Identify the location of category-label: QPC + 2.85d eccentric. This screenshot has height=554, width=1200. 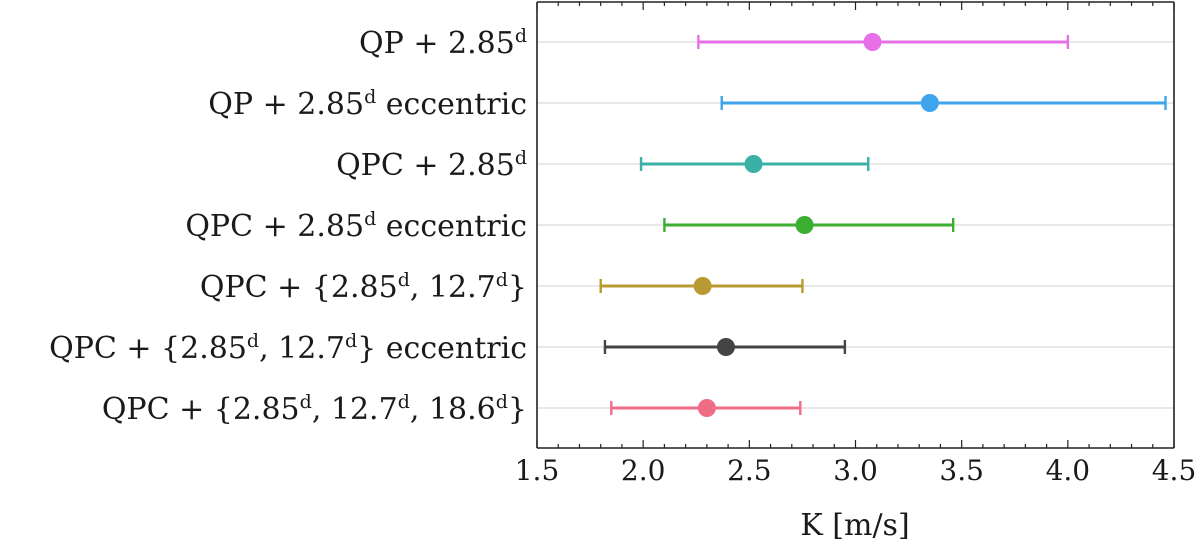
(356, 226).